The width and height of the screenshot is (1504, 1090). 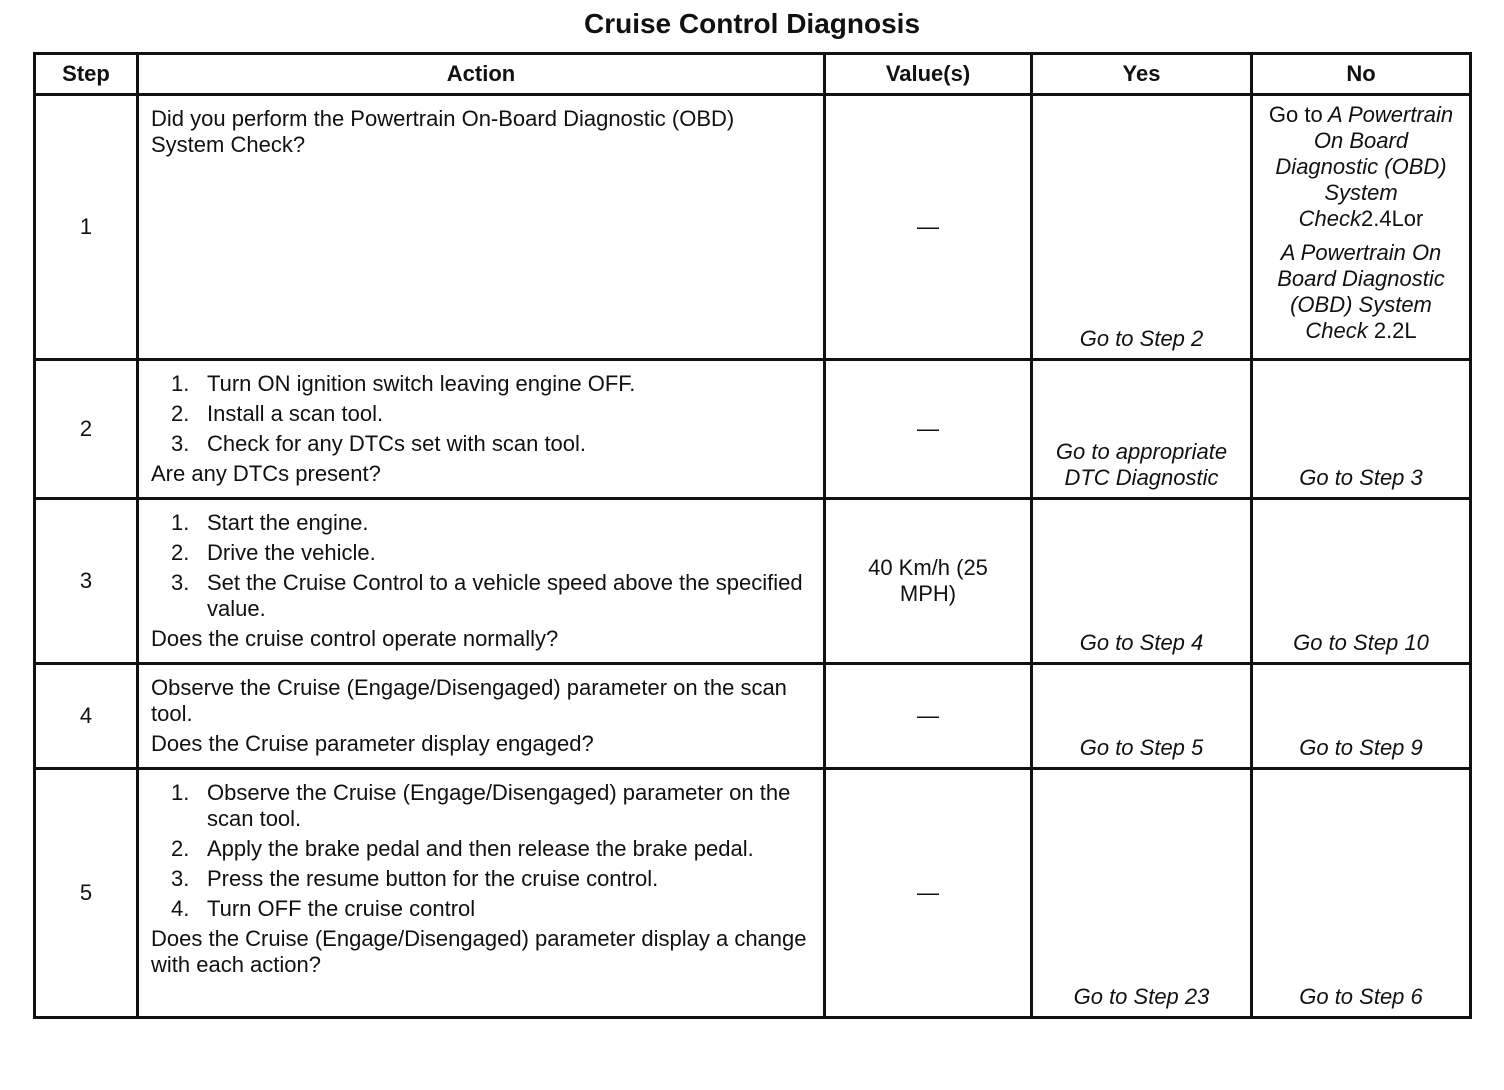 What do you see at coordinates (295, 413) in the screenshot?
I see `item-text: Install a scan tool.` at bounding box center [295, 413].